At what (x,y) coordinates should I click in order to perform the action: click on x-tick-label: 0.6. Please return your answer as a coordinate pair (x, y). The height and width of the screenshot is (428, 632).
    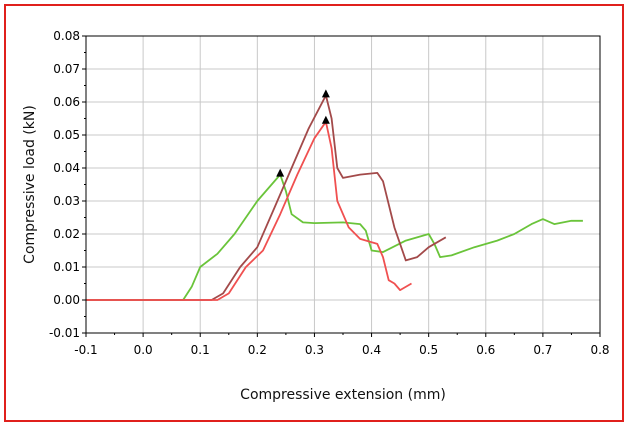
    Looking at the image, I should click on (485, 350).